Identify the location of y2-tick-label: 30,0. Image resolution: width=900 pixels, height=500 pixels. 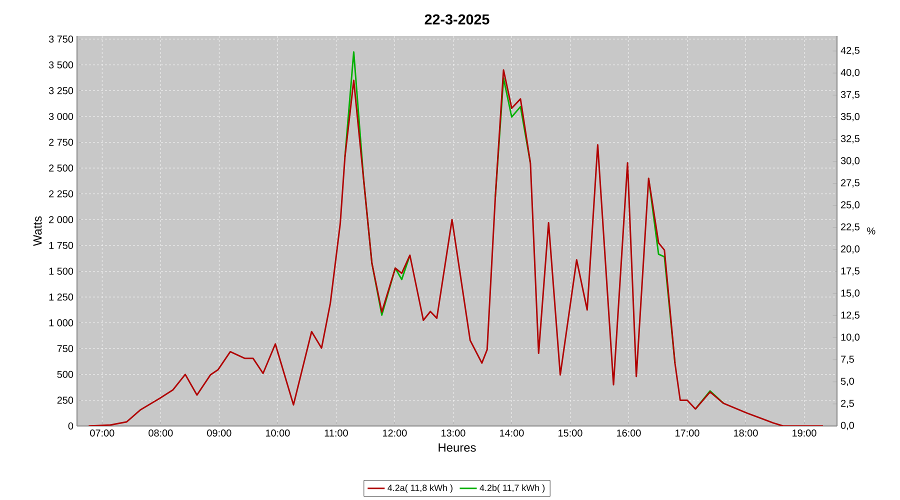
(850, 161).